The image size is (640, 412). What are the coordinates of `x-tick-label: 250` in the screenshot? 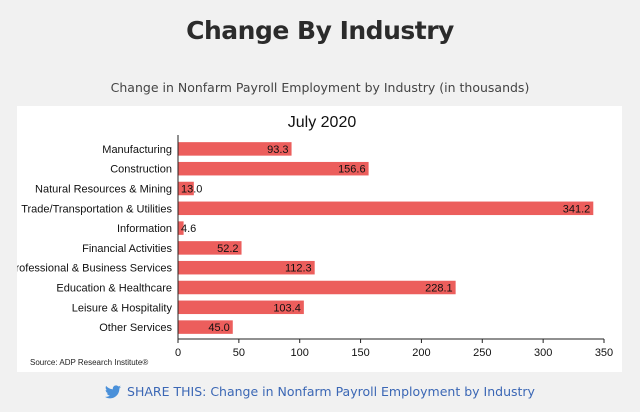 It's located at (482, 353).